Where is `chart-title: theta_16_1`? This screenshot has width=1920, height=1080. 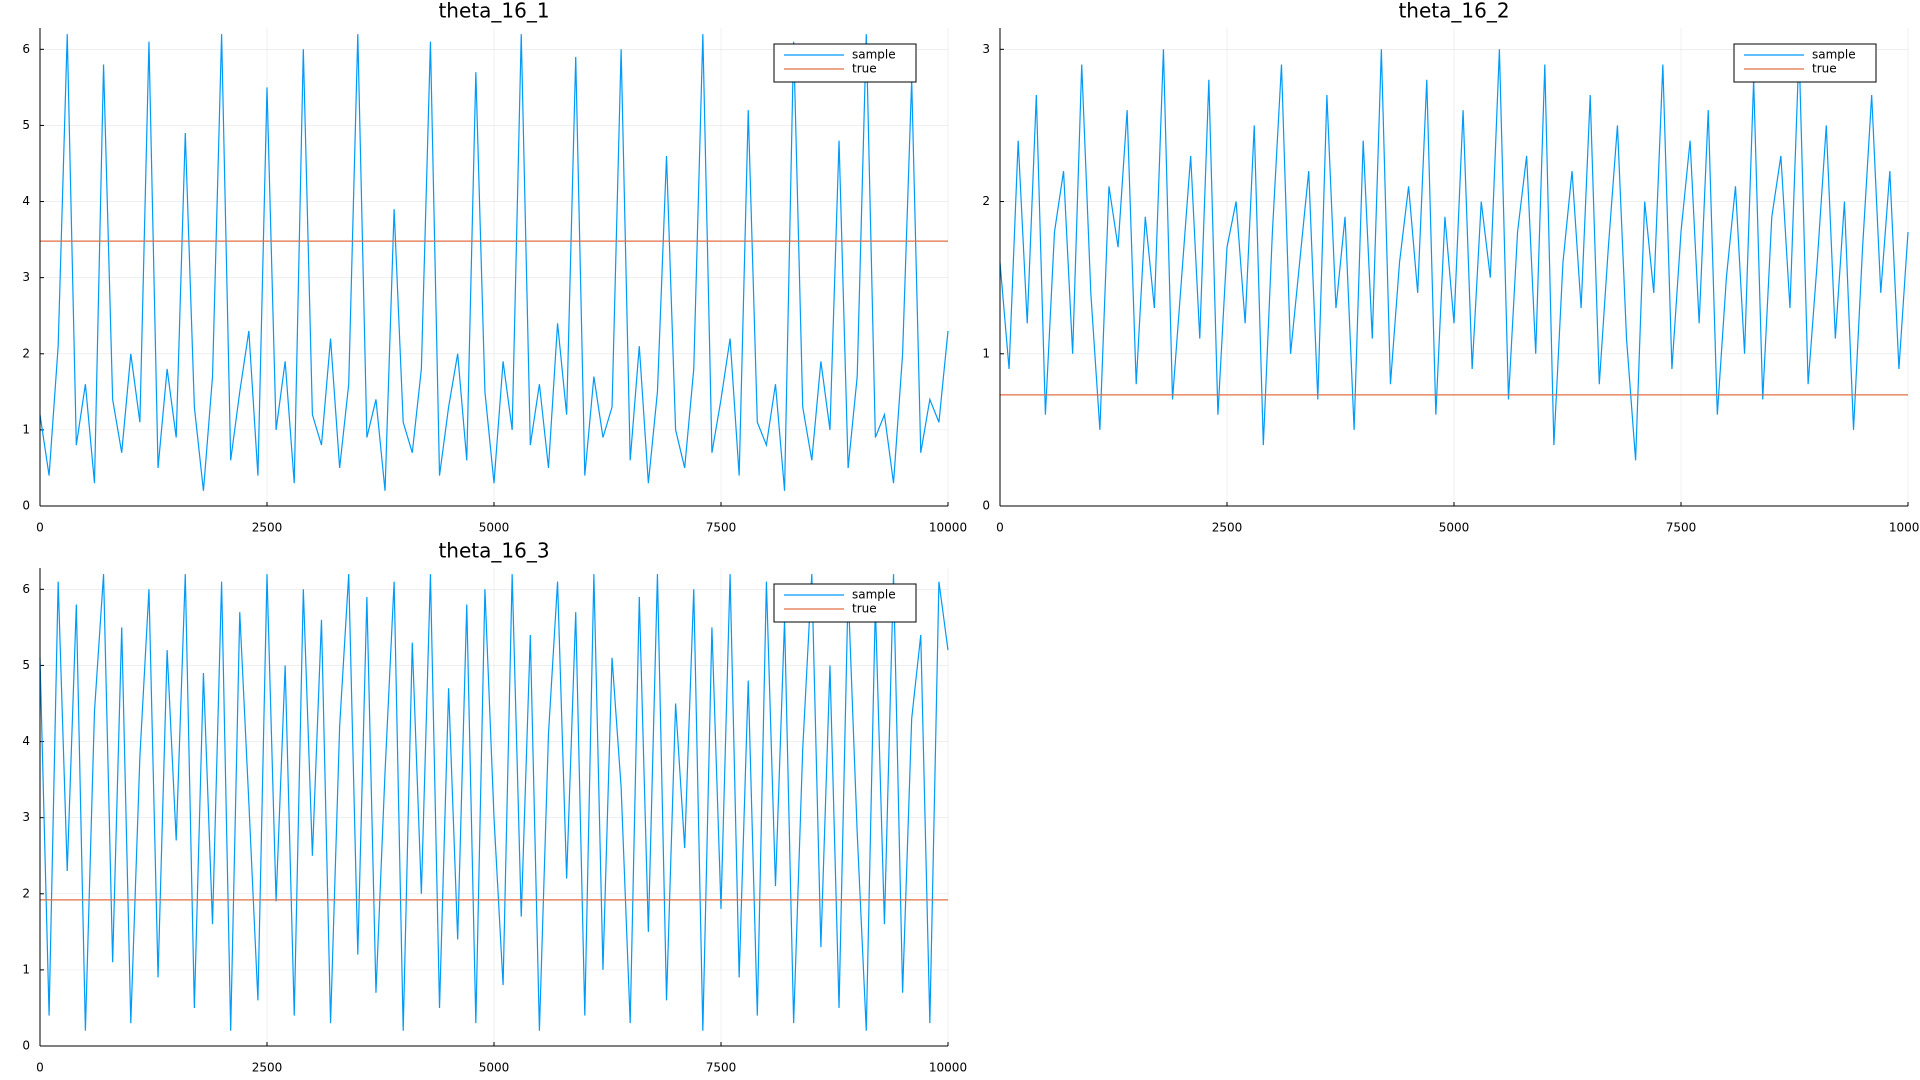
chart-title: theta_16_1 is located at coordinates (493, 11).